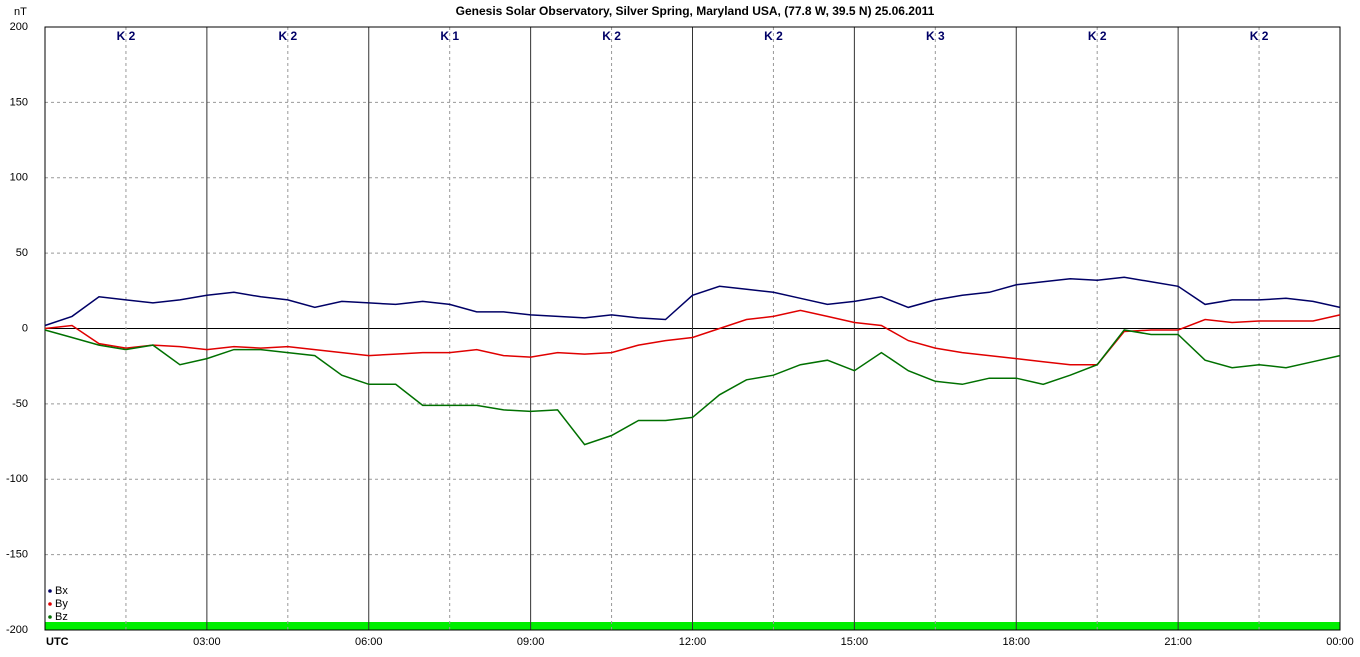 This screenshot has height=657, width=1360. Describe the element at coordinates (935, 36) in the screenshot. I see `k-index: K 3` at that location.